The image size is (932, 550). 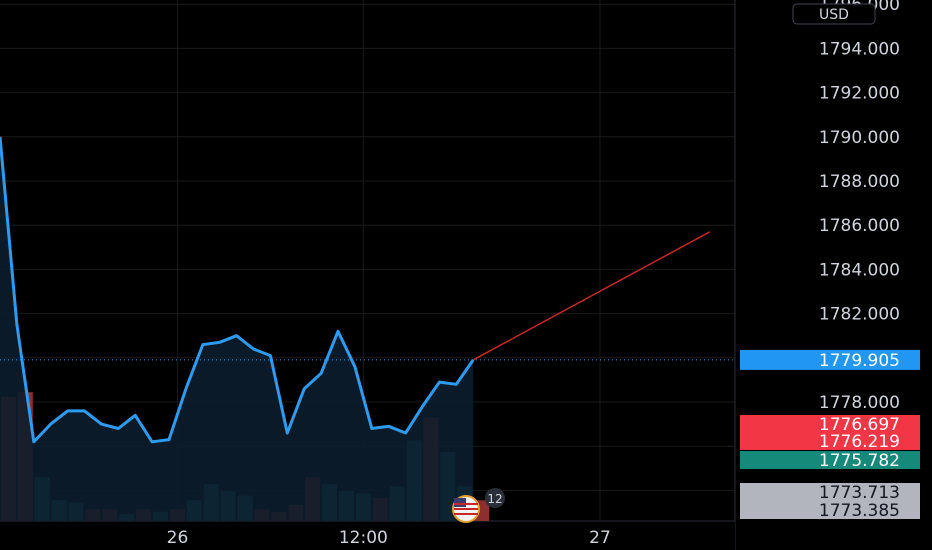 I want to click on price-tick-label: 1782.000, so click(x=859, y=315).